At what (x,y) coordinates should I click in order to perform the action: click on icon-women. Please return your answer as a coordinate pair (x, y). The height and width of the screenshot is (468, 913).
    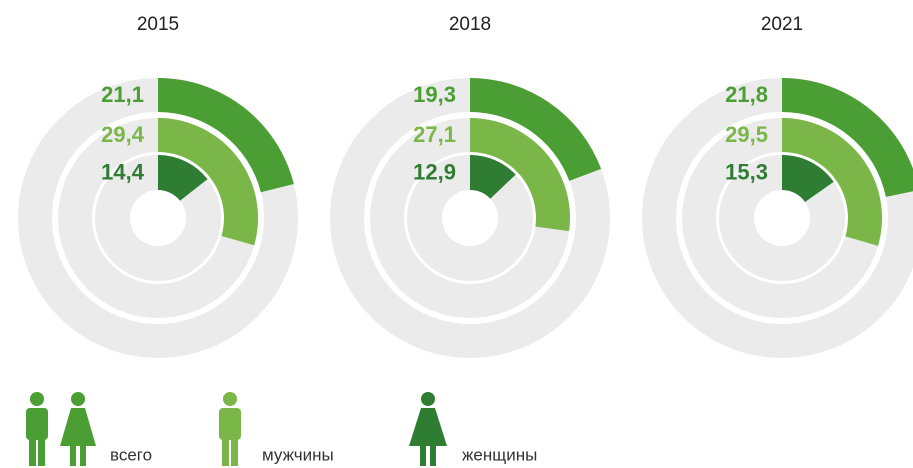
    Looking at the image, I should click on (428, 429).